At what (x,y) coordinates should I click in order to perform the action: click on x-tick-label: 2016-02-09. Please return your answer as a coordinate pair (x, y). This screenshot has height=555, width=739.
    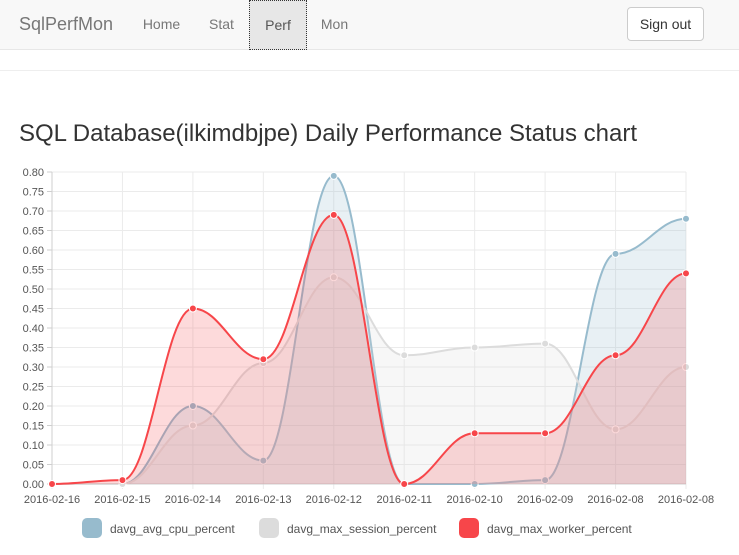
    Looking at the image, I should click on (545, 500).